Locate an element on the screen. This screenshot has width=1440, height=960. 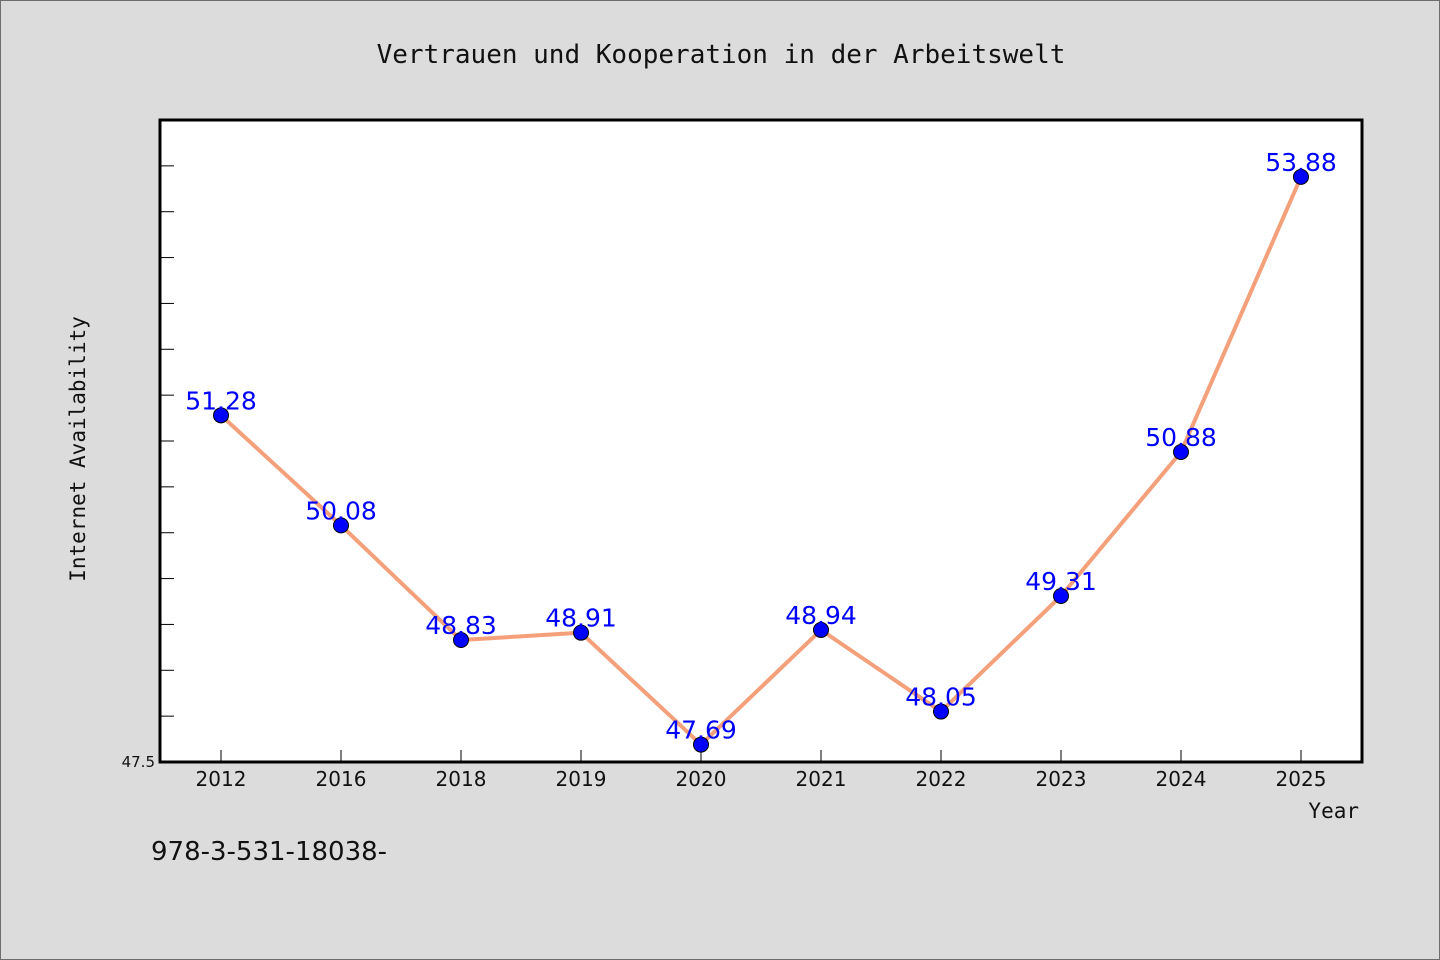
data-label: 49.31 is located at coordinates (1061, 581).